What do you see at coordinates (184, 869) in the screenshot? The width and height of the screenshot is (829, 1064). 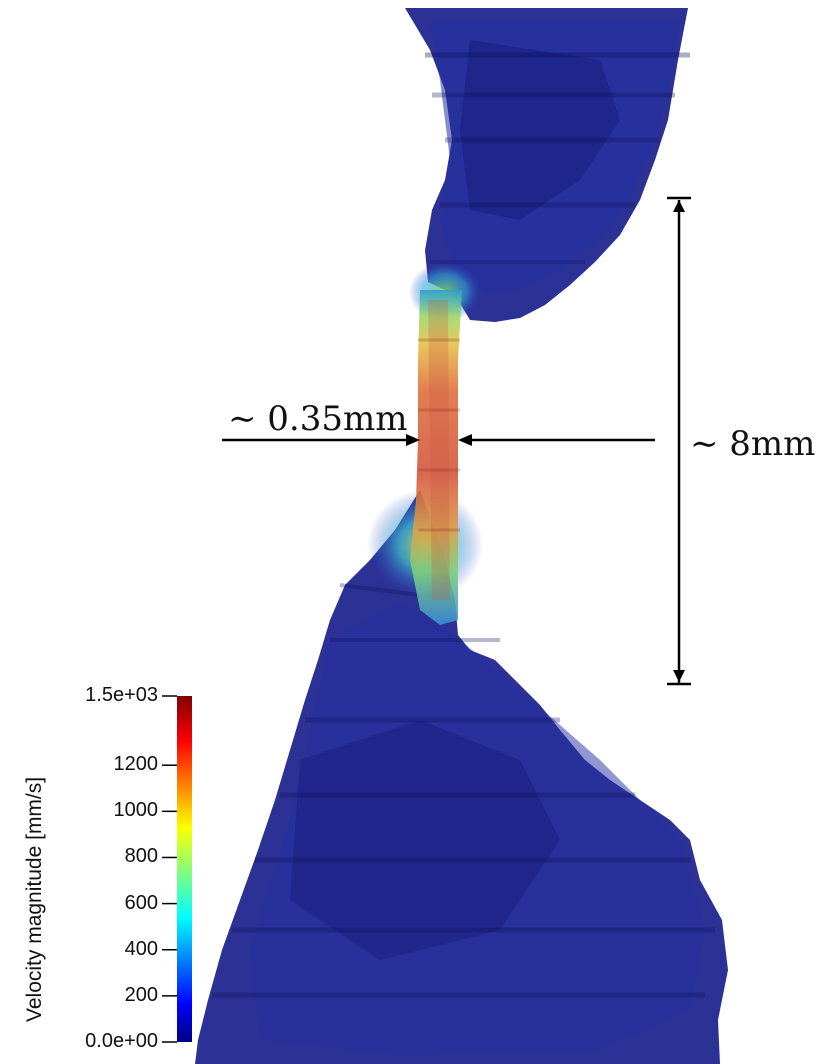 I see `colorbar-gradient` at bounding box center [184, 869].